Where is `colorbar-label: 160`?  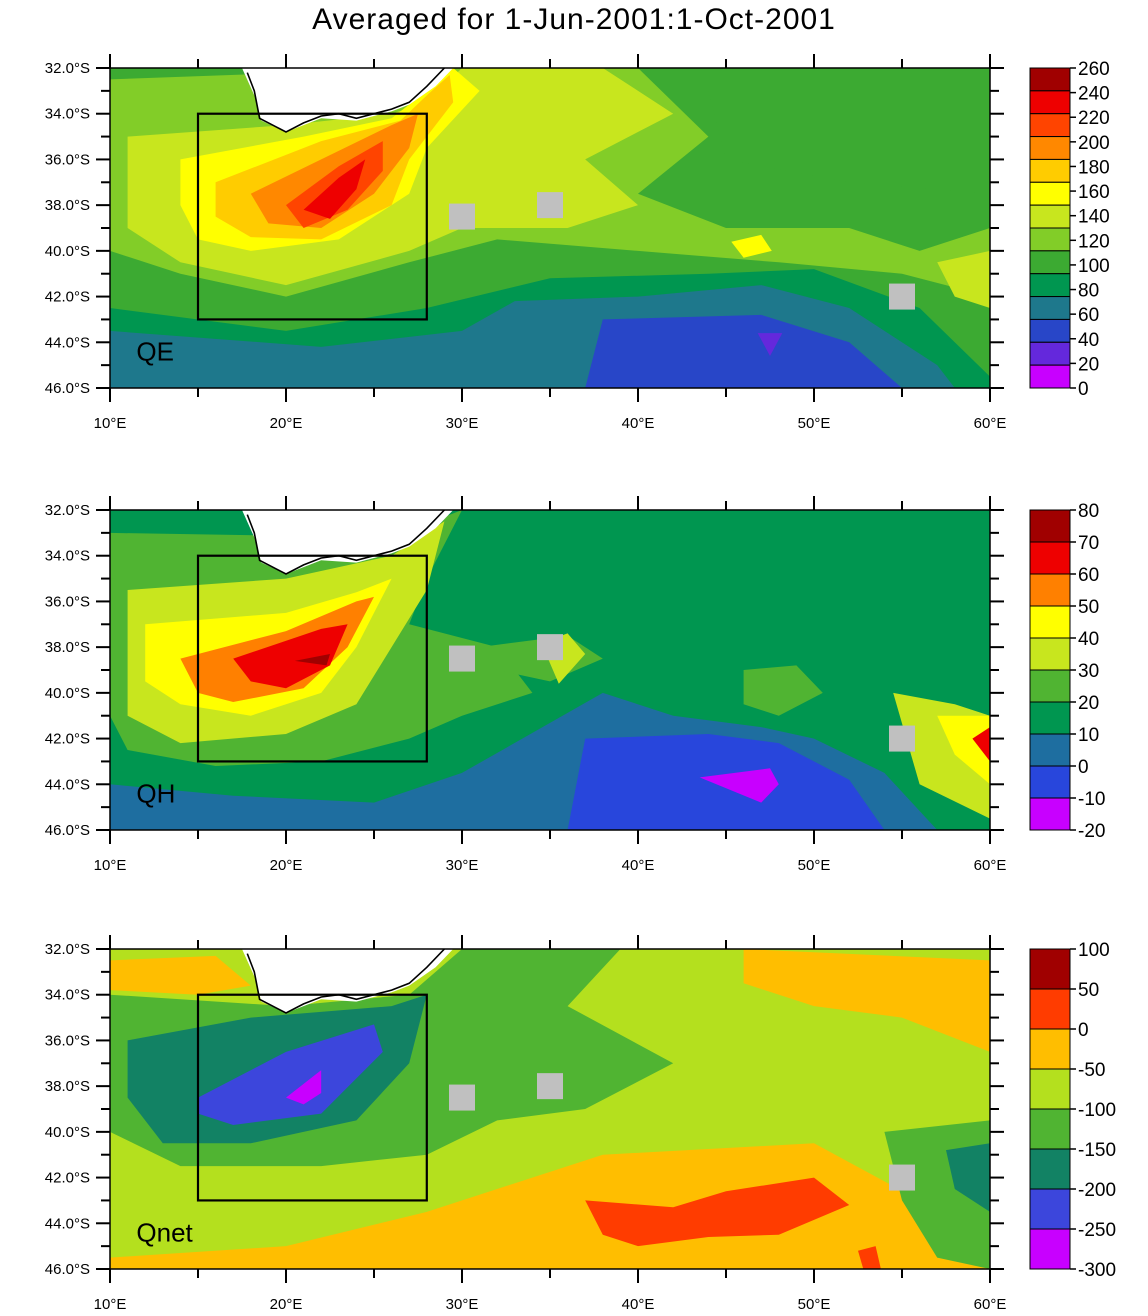 colorbar-label: 160 is located at coordinates (1094, 192).